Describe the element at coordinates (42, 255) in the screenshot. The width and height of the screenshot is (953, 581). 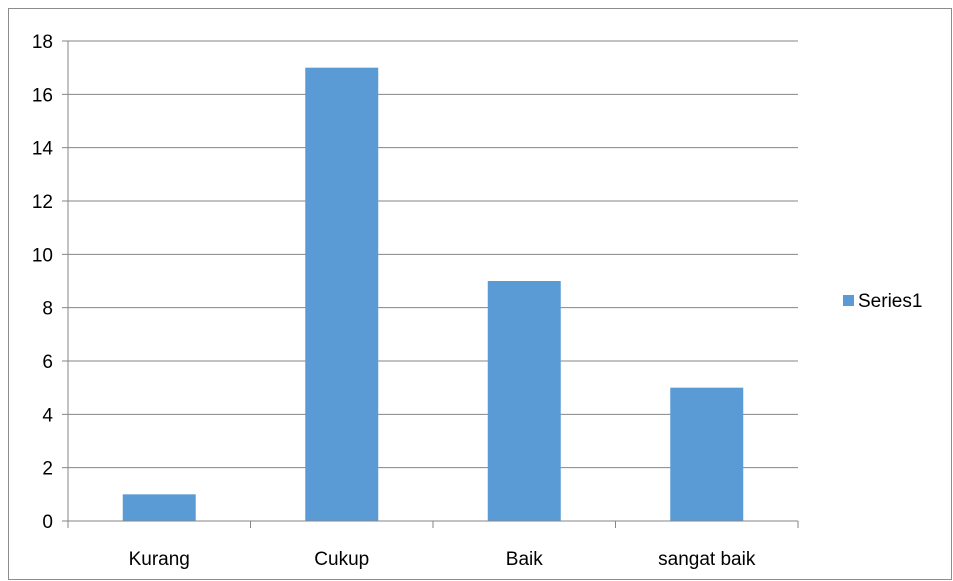
I see `y-tick-label: 10` at that location.